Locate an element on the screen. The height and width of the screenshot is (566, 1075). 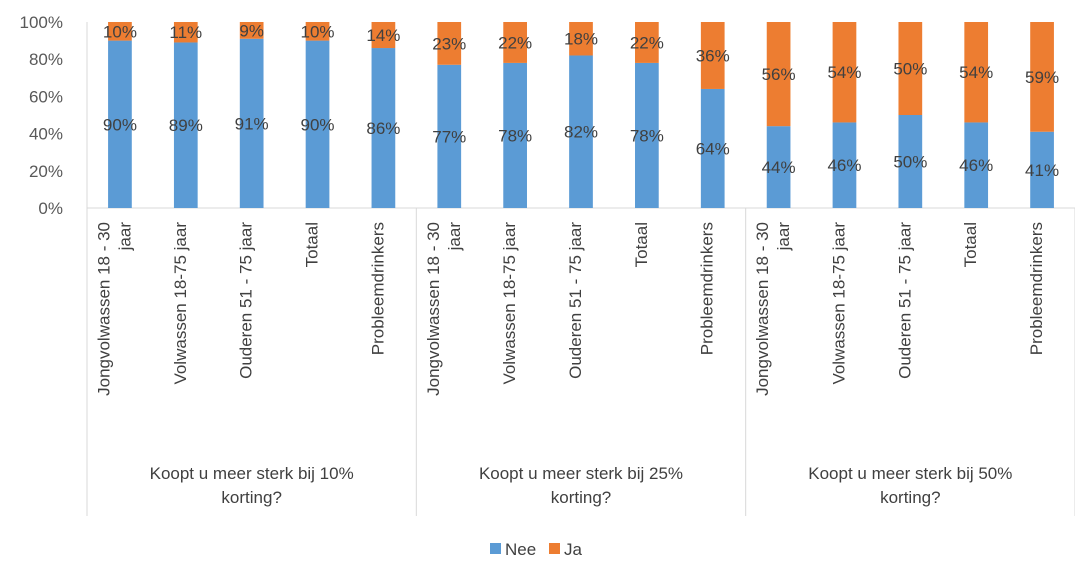
data-label-ja: 9% is located at coordinates (251, 30).